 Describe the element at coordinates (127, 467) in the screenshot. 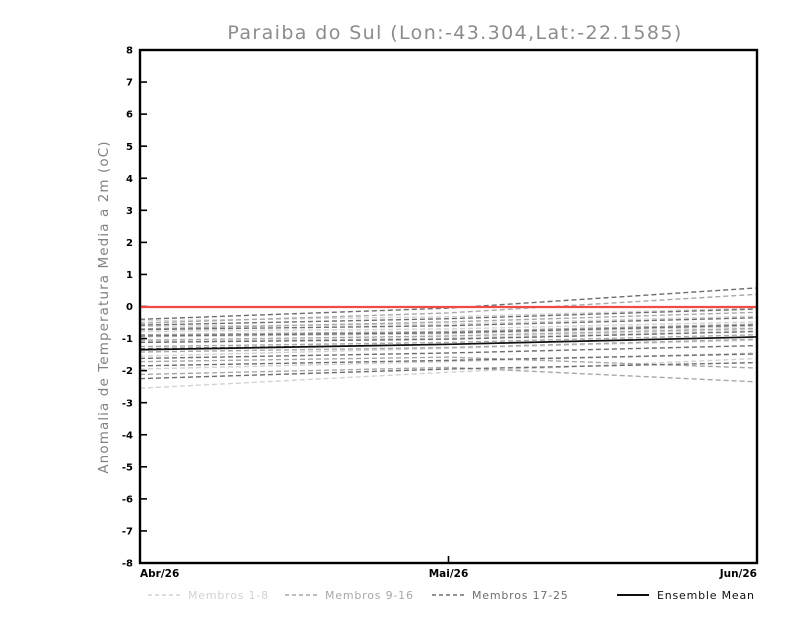

I see `y-tick-label: -5` at that location.